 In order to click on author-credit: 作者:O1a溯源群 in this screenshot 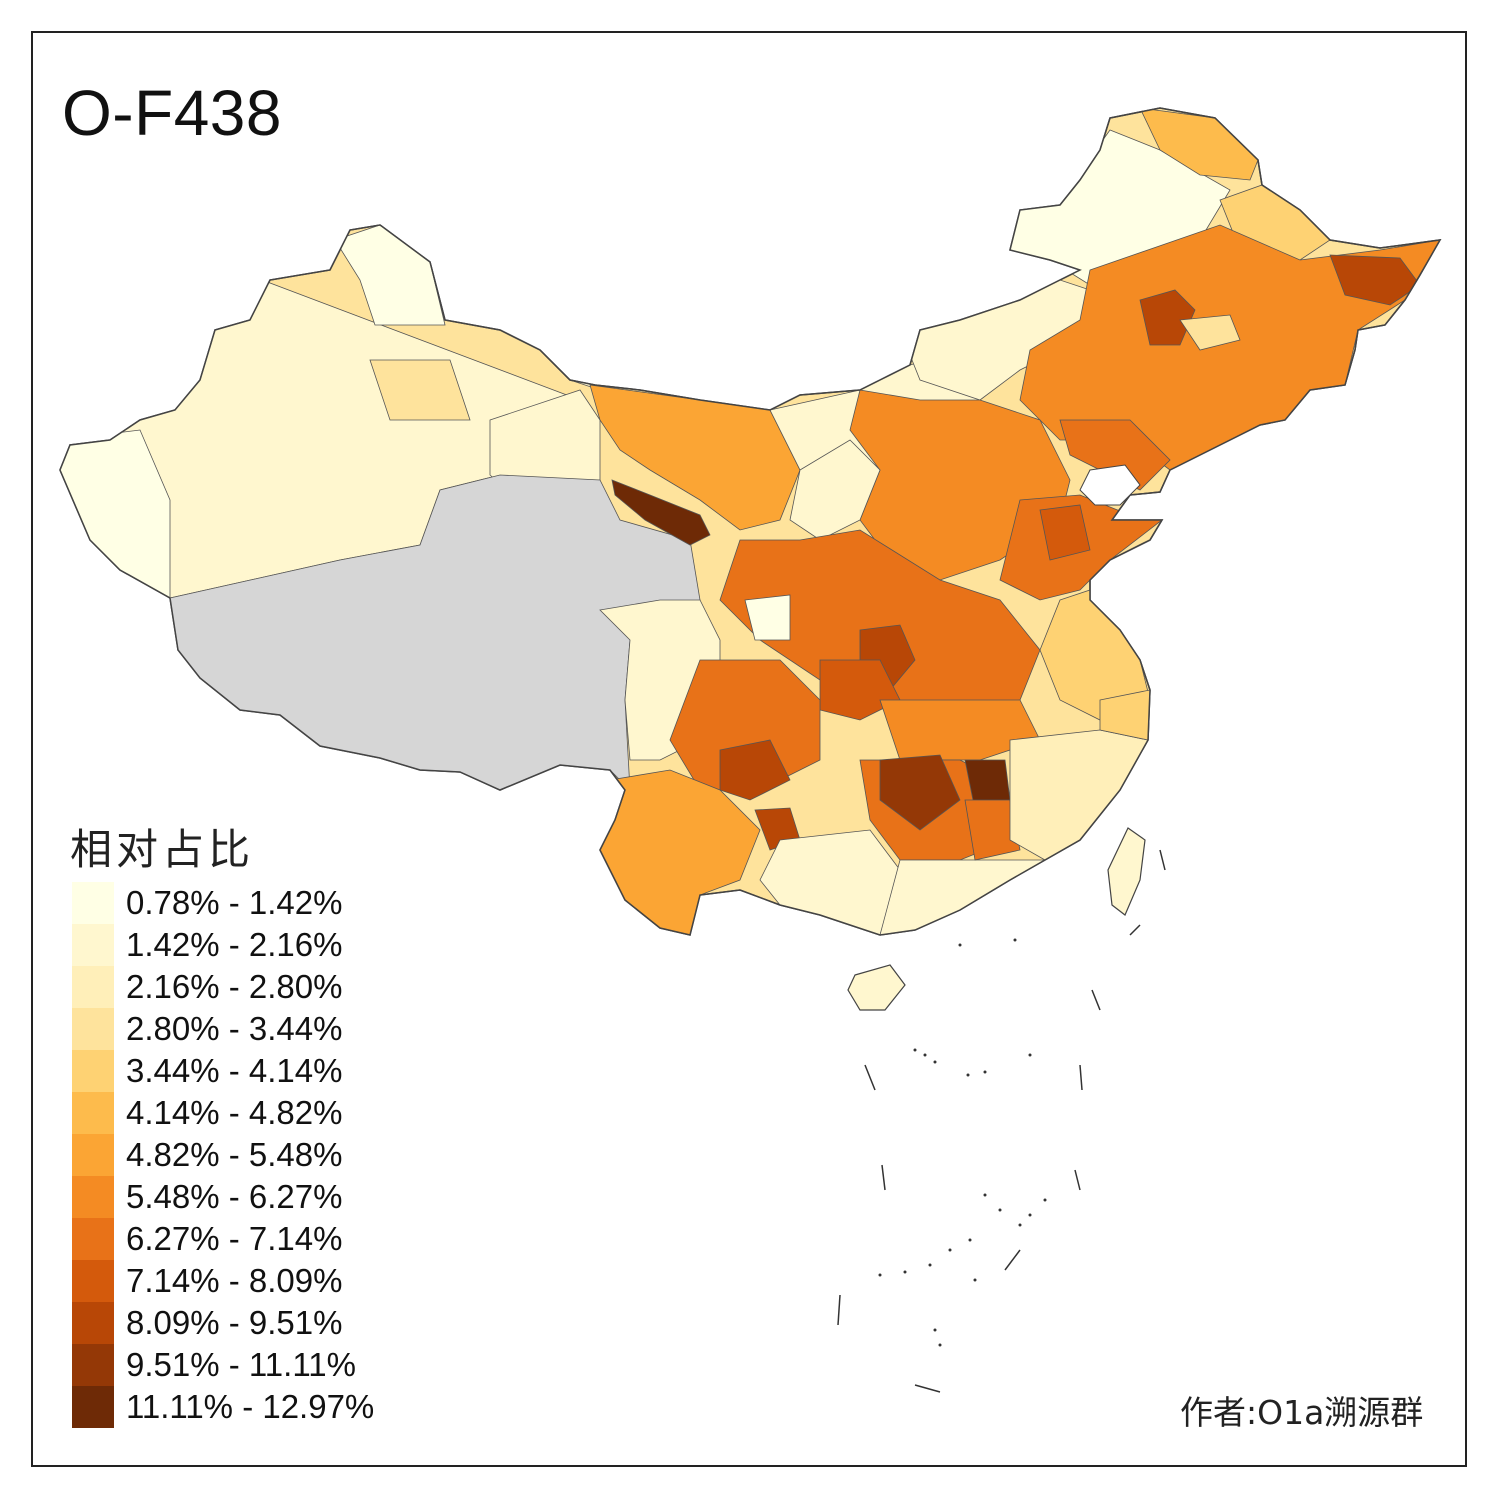, I will do `click(1302, 1412)`.